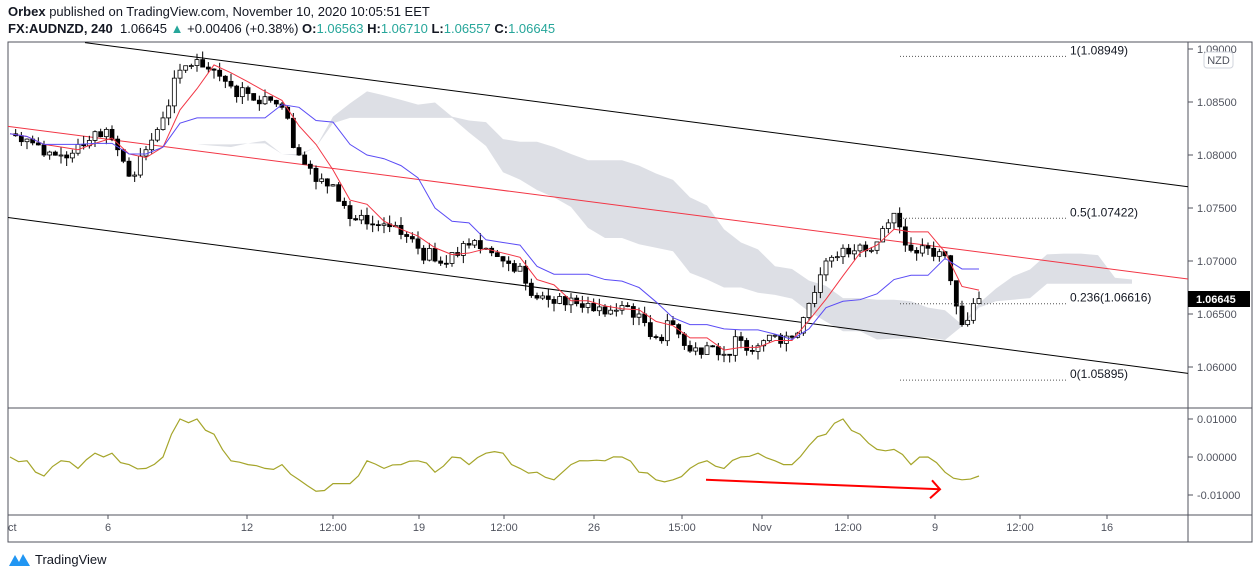  What do you see at coordinates (1218, 60) in the screenshot?
I see `currency-badge: NZD` at bounding box center [1218, 60].